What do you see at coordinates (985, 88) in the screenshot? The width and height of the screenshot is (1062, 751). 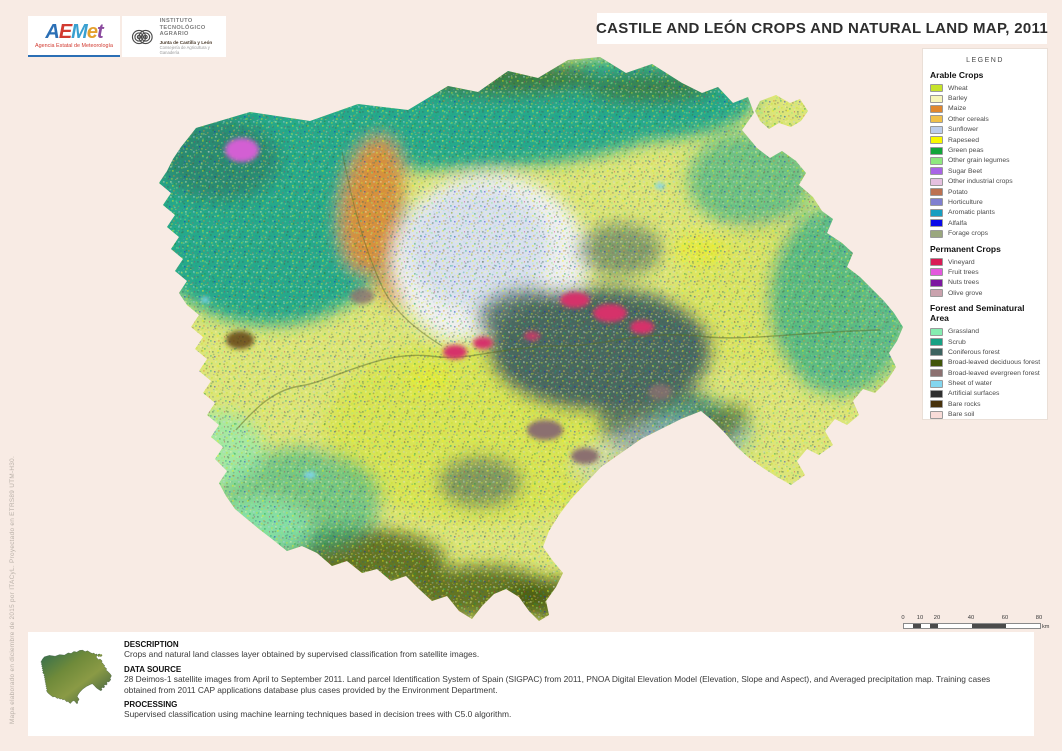 I see `legend-item: Wheat` at bounding box center [985, 88].